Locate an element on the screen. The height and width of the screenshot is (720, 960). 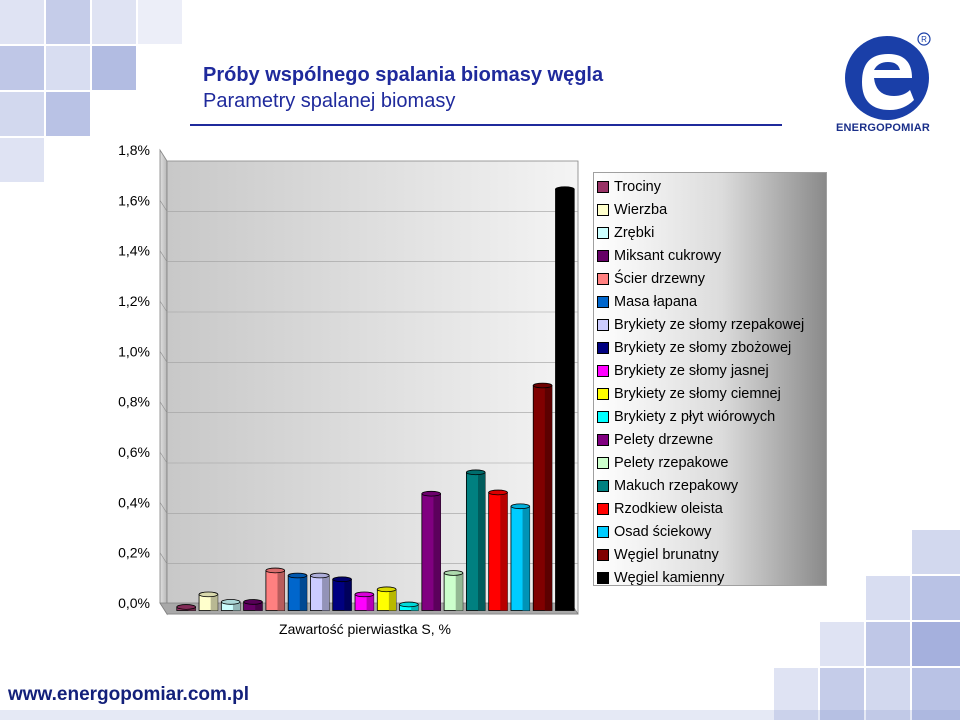
legend-item: Ścier drzewny is located at coordinates (710, 278).